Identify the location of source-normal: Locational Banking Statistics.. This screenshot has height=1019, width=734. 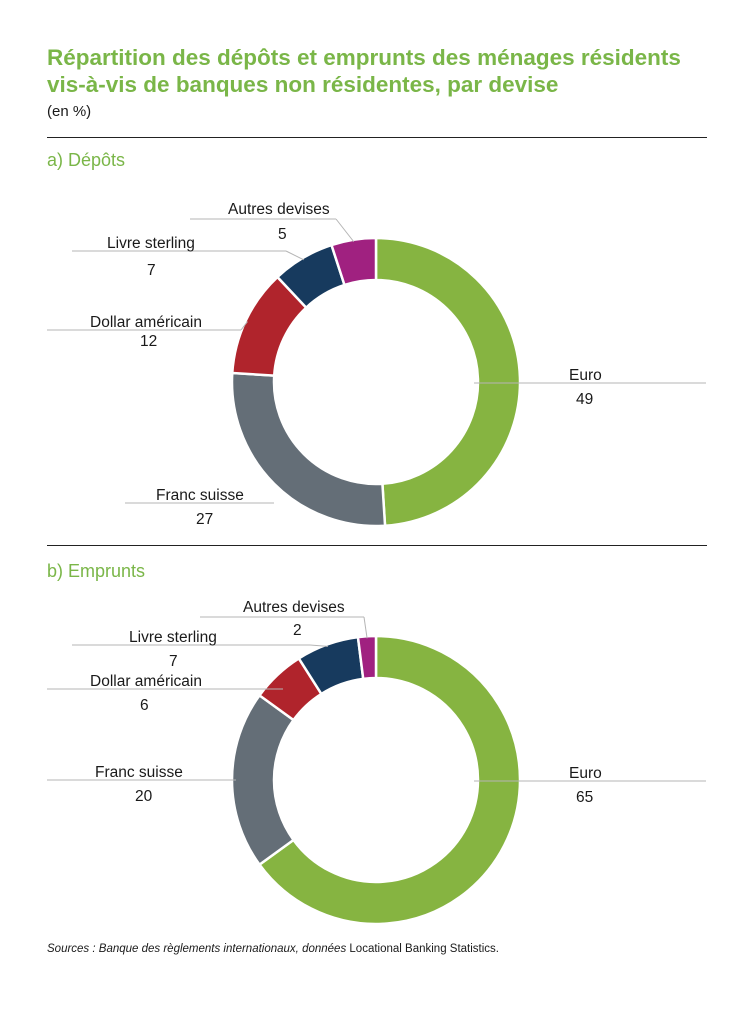
(424, 949).